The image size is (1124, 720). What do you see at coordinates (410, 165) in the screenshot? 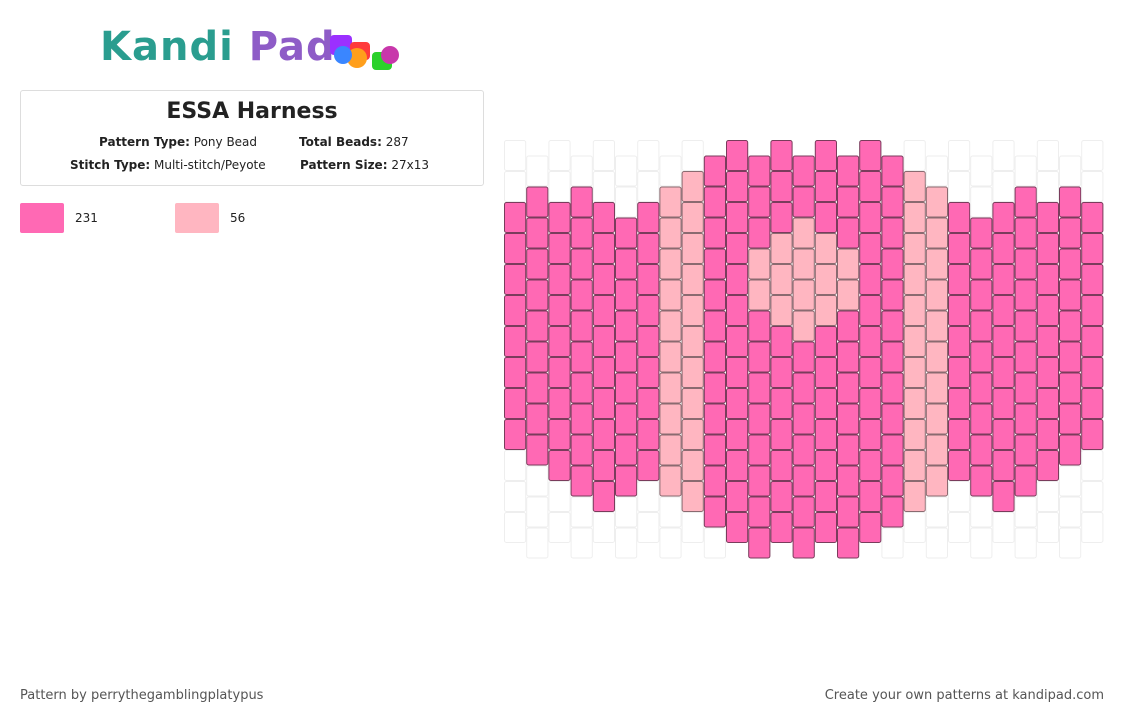
I see `field-value: 27x13` at bounding box center [410, 165].